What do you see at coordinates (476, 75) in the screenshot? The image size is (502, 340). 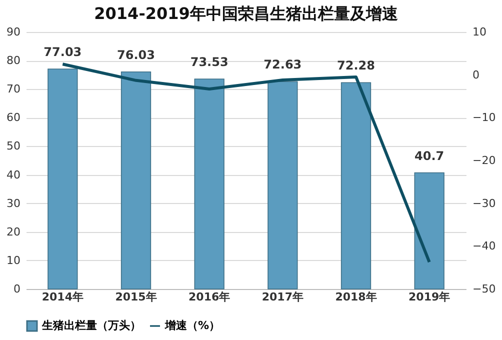 I see `y2-tick-label: 0` at bounding box center [476, 75].